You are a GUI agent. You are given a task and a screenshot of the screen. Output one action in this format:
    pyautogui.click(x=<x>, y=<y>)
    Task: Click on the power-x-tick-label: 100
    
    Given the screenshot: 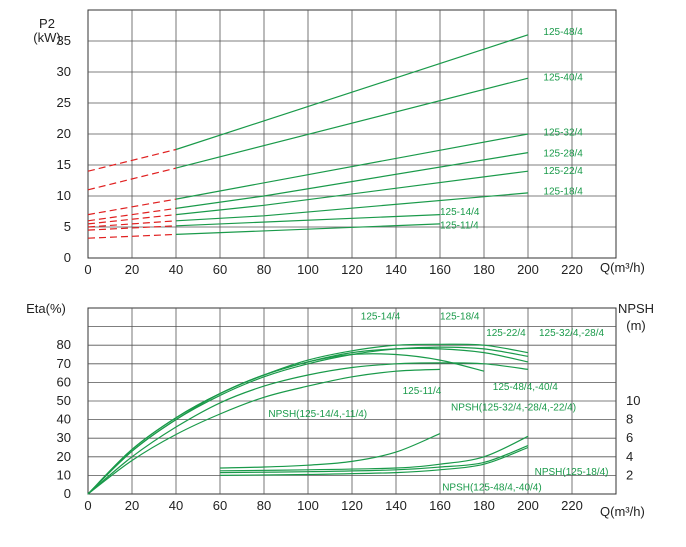 What is the action you would take?
    pyautogui.click(x=308, y=269)
    